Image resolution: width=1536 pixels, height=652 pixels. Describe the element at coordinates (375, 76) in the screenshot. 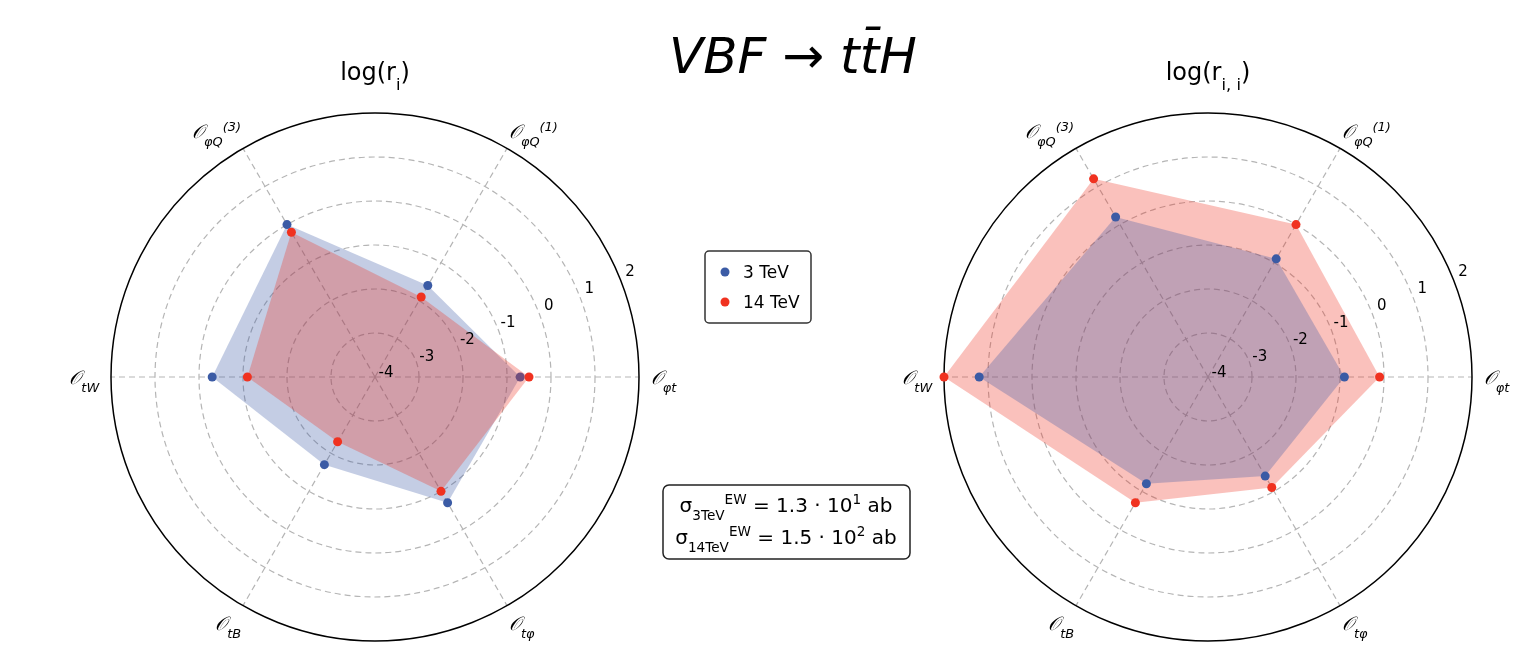

I see `chart-title: log(r$_{i}$)` at that location.